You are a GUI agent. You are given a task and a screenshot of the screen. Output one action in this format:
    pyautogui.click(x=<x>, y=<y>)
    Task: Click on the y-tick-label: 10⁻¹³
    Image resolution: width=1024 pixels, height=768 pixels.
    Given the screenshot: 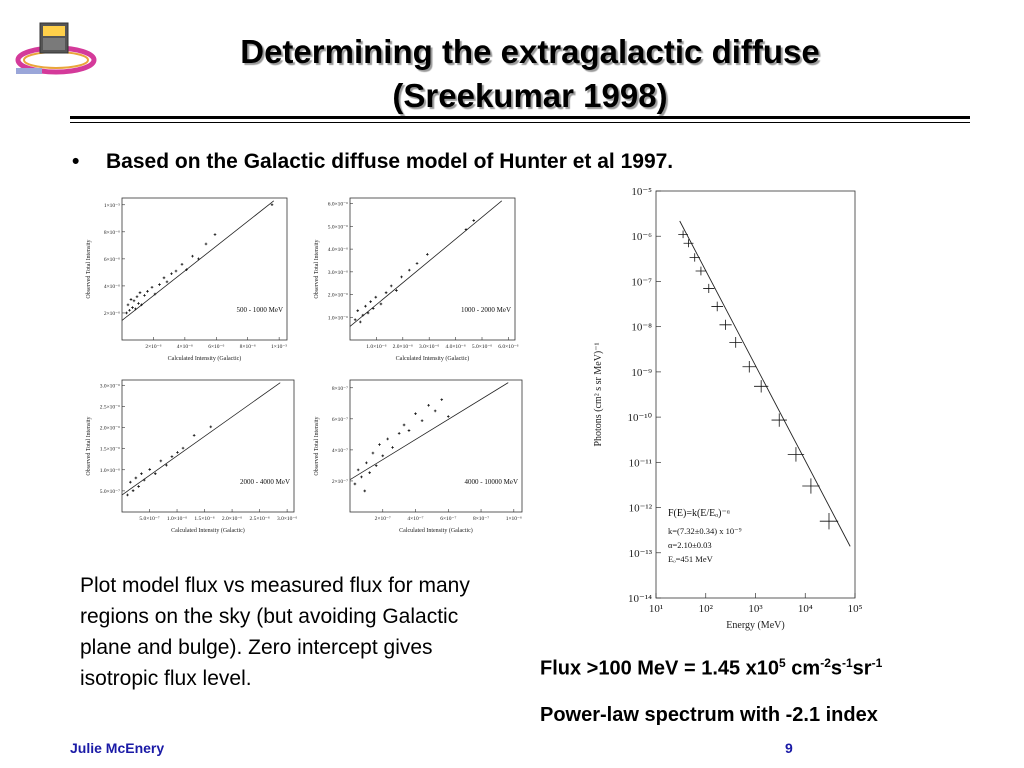 What is the action you would take?
    pyautogui.click(x=641, y=554)
    